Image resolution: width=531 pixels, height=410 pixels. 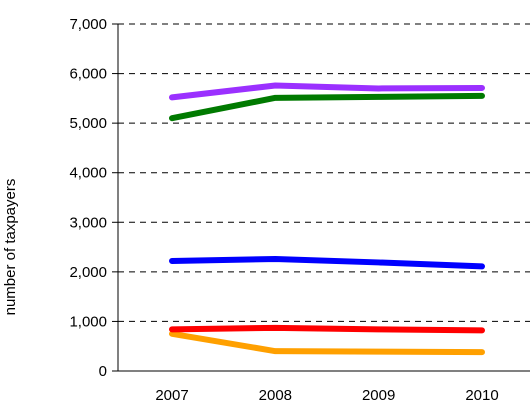 I want to click on y-tick-label: 7,000, so click(x=88, y=24).